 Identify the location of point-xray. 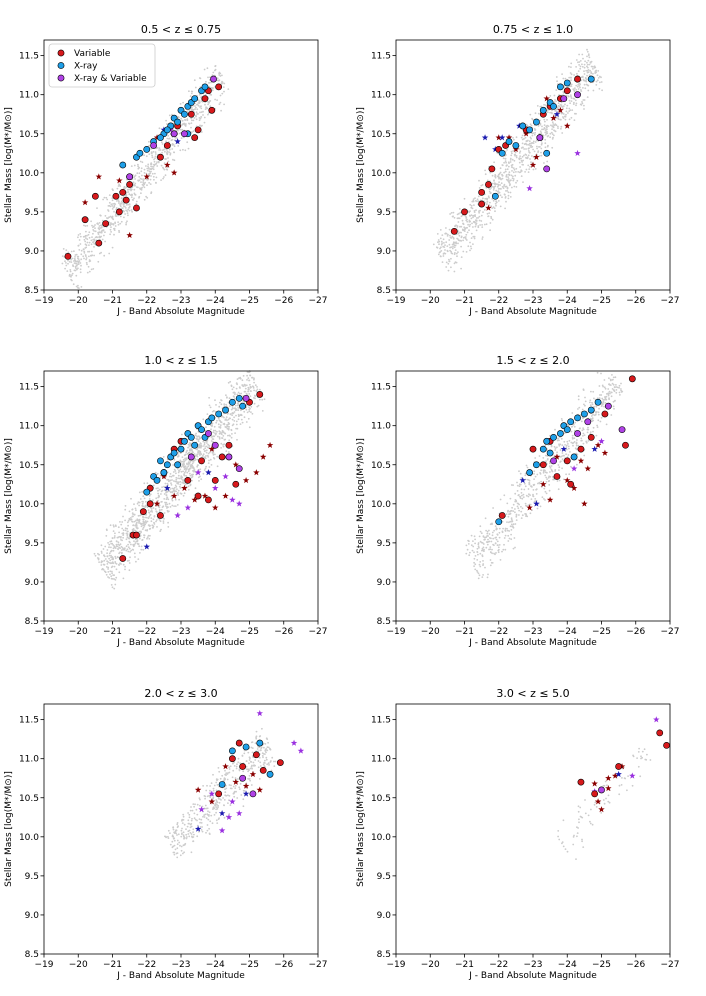
(177, 122).